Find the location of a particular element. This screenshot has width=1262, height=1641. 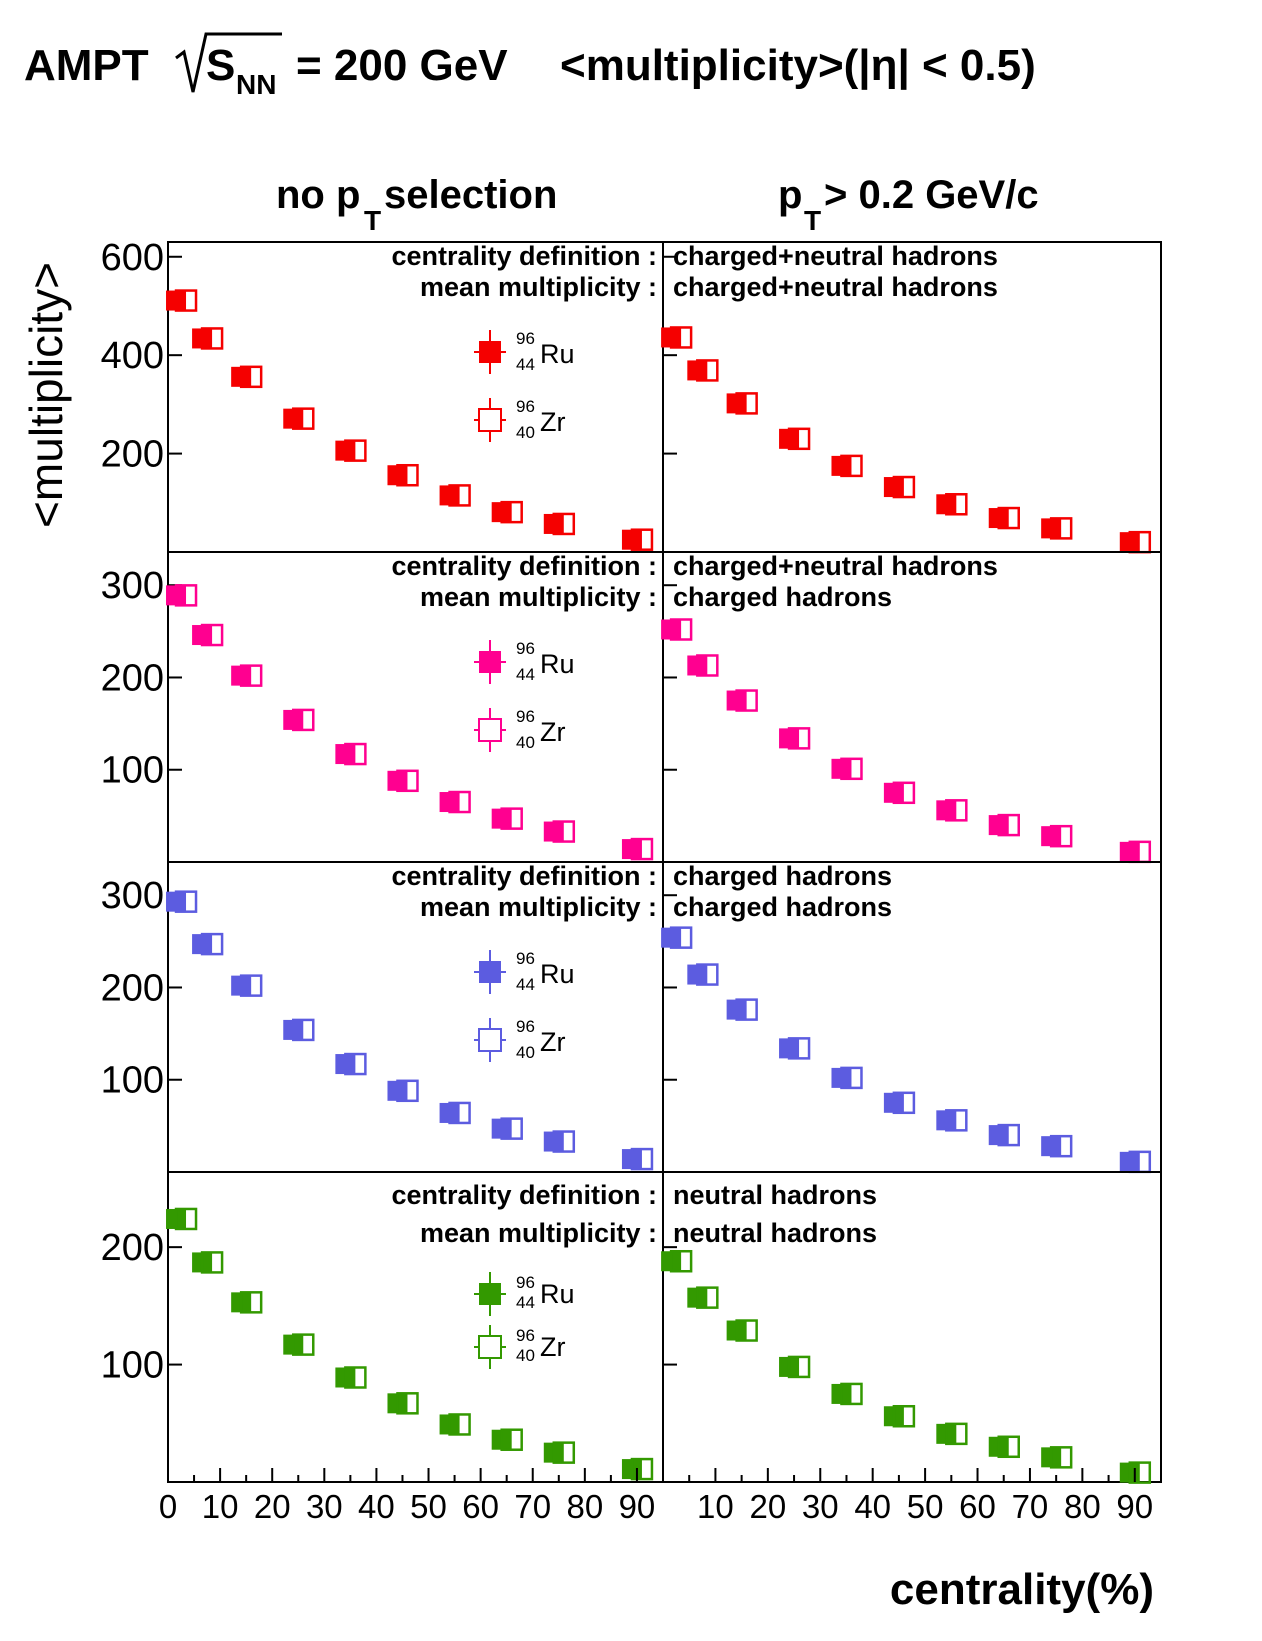

column-left-suffix: selection is located at coordinates (470, 195).